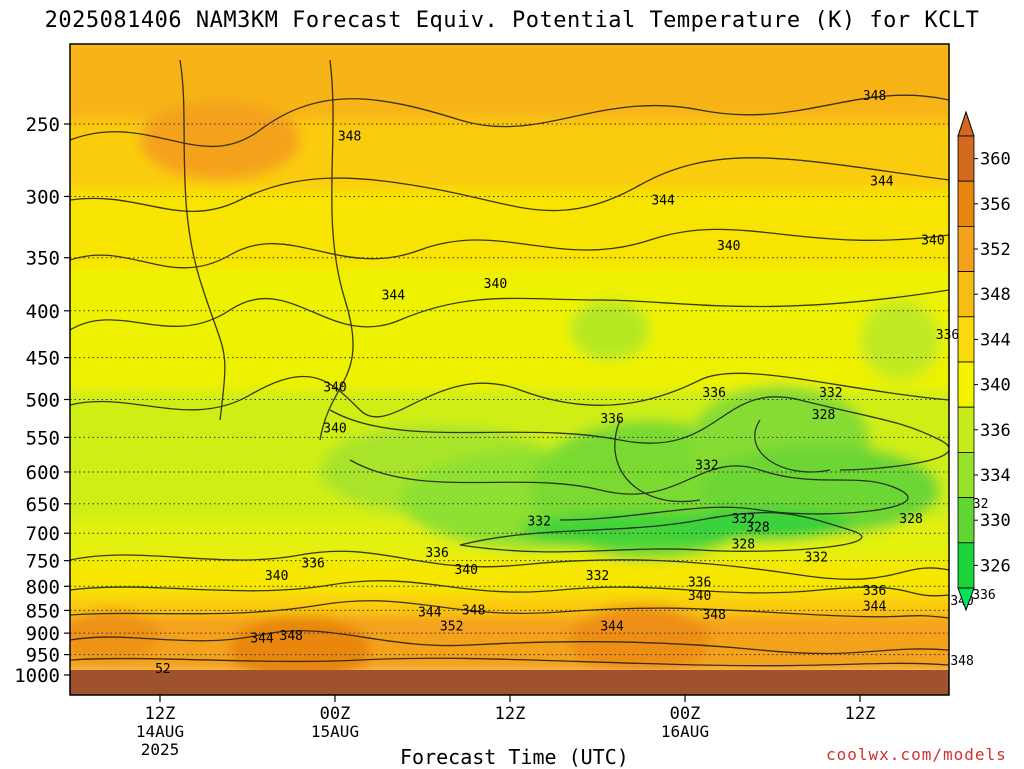 This screenshot has width=1024, height=769. I want to click on colorbar-label: 340, so click(995, 386).